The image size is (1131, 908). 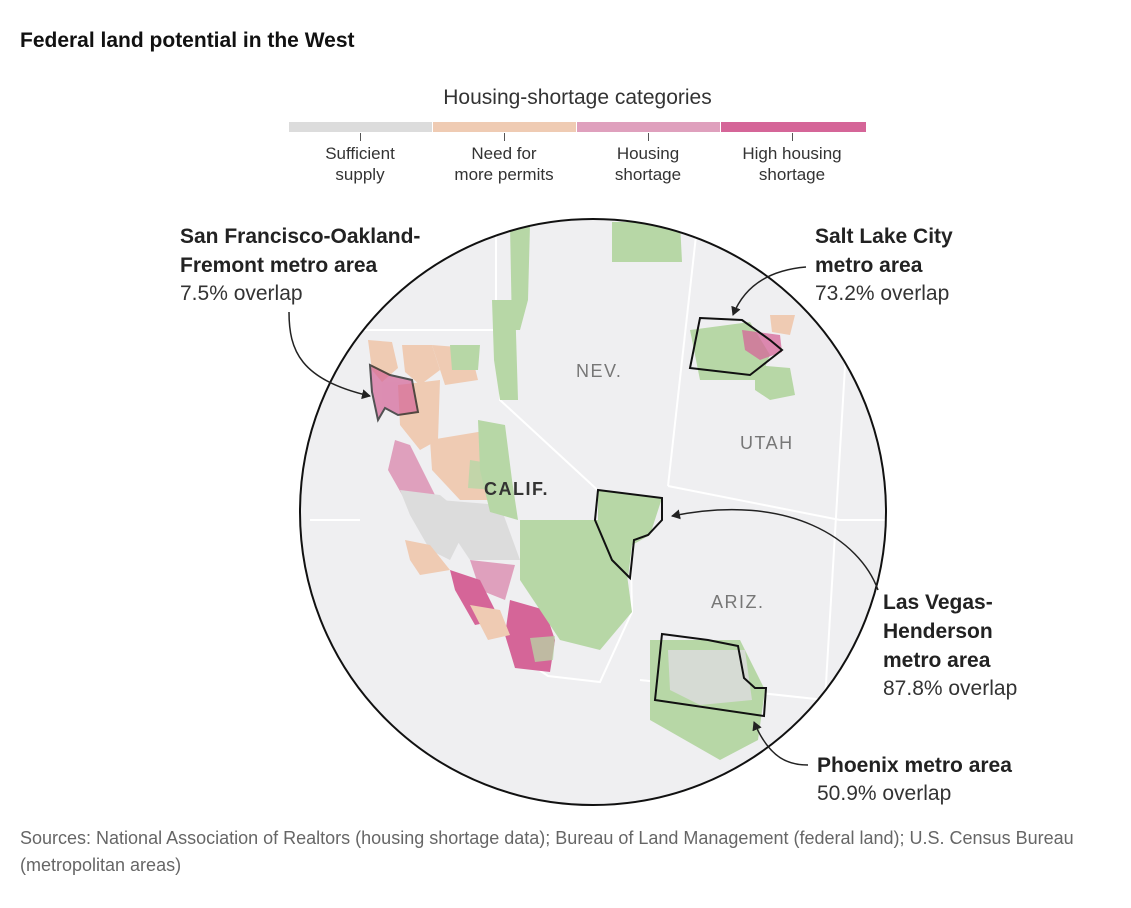 I want to click on callout-lv-name-1: Las Vegas-, so click(x=938, y=602).